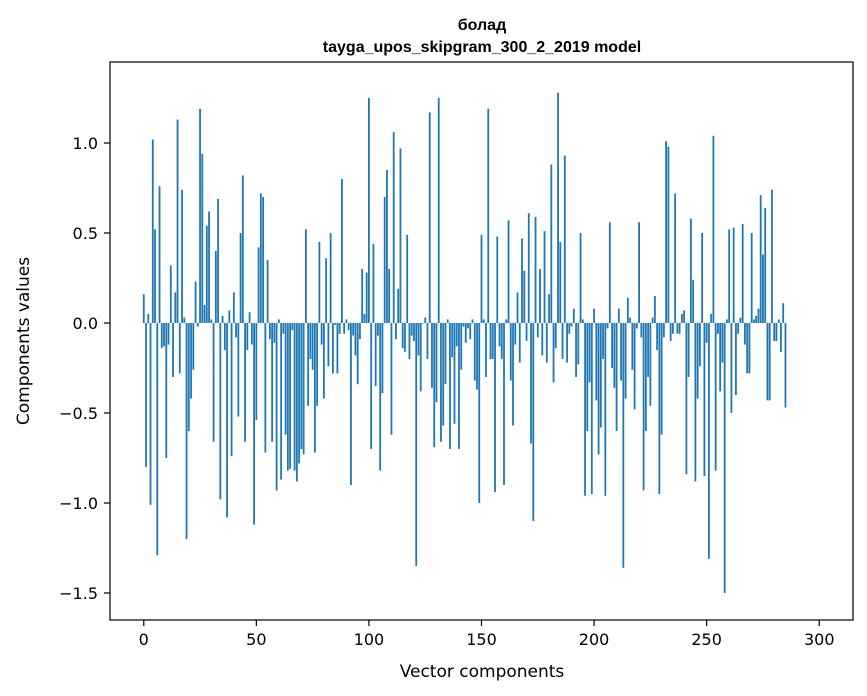  Describe the element at coordinates (24, 341) in the screenshot. I see `y-axis-label: Components values` at that location.